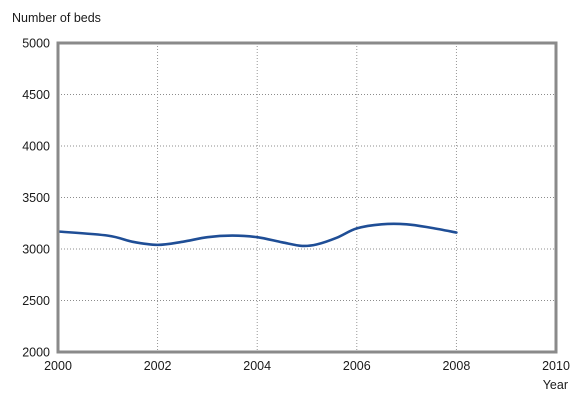  Describe the element at coordinates (56, 18) in the screenshot. I see `y-axis-title: Number of beds` at that location.